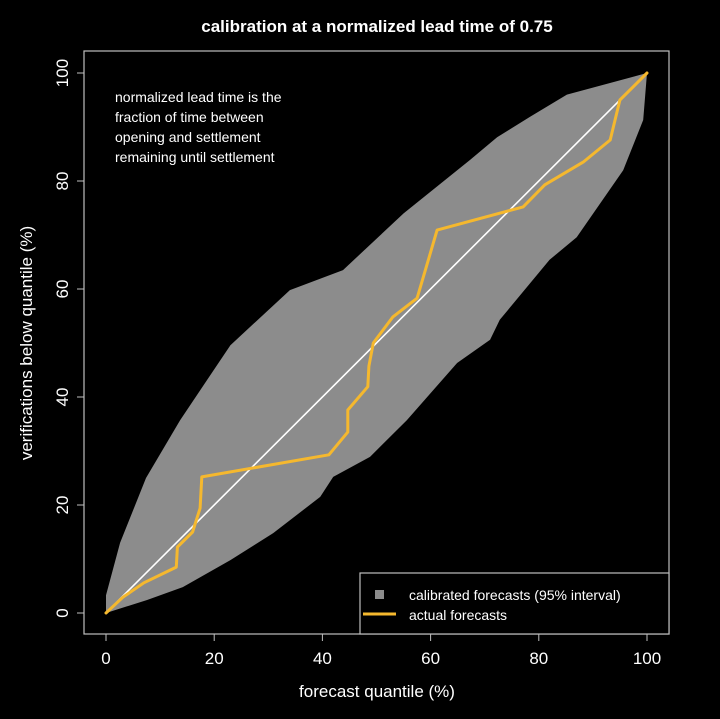 This screenshot has width=720, height=719. I want to click on y-tick-label: 20, so click(62, 505).